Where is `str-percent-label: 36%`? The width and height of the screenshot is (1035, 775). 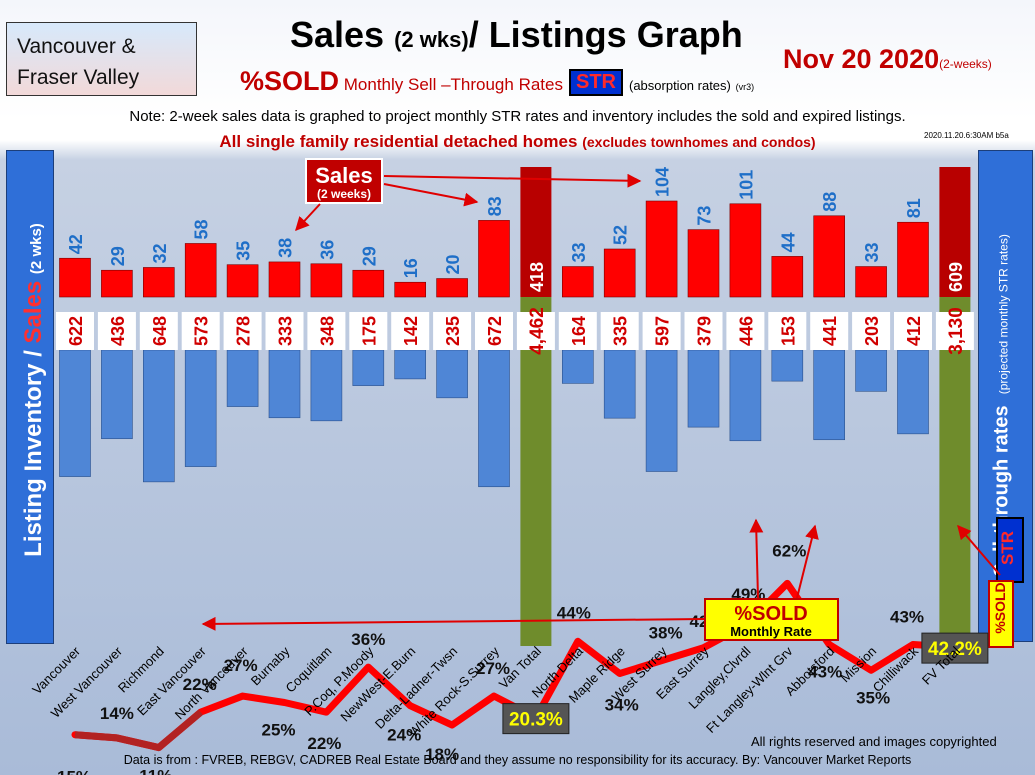 str-percent-label: 36% is located at coordinates (368, 639).